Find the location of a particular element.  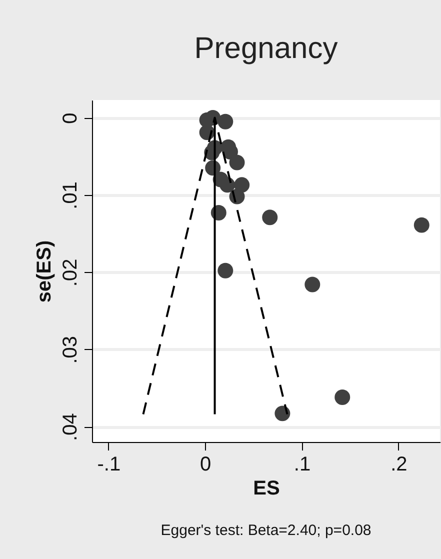

x-tick-label: .2 is located at coordinates (399, 465).